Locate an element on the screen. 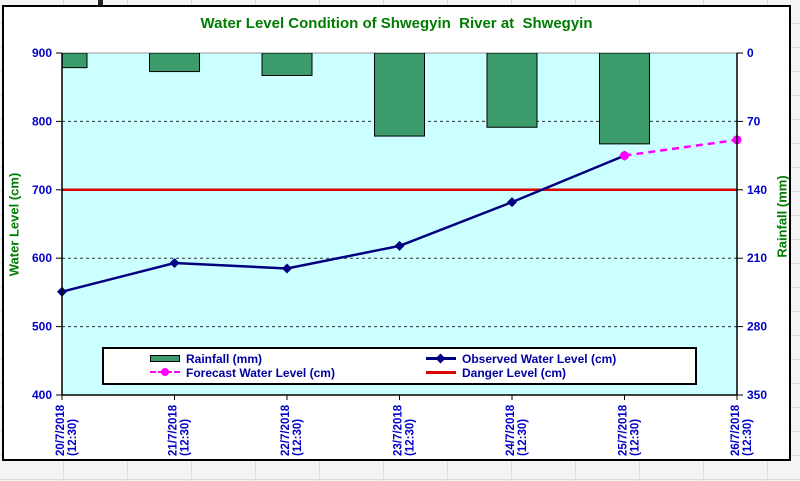 Image resolution: width=800 pixels, height=481 pixels. svg-text: 900 is located at coordinates (42, 53).